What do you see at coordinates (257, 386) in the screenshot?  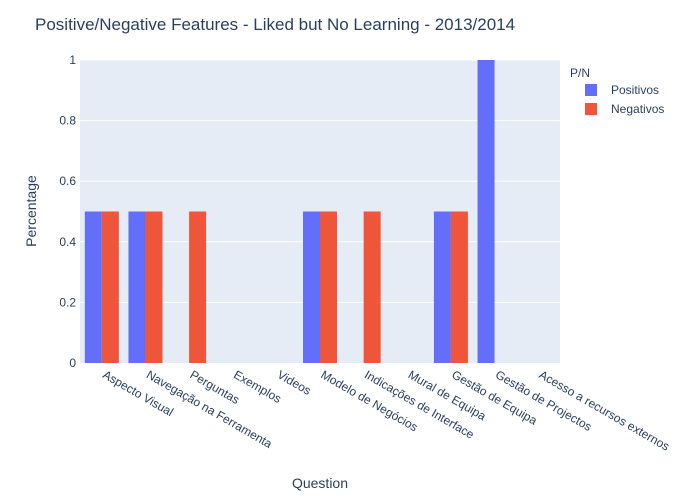 I see `x-tick-label: Exemplos` at bounding box center [257, 386].